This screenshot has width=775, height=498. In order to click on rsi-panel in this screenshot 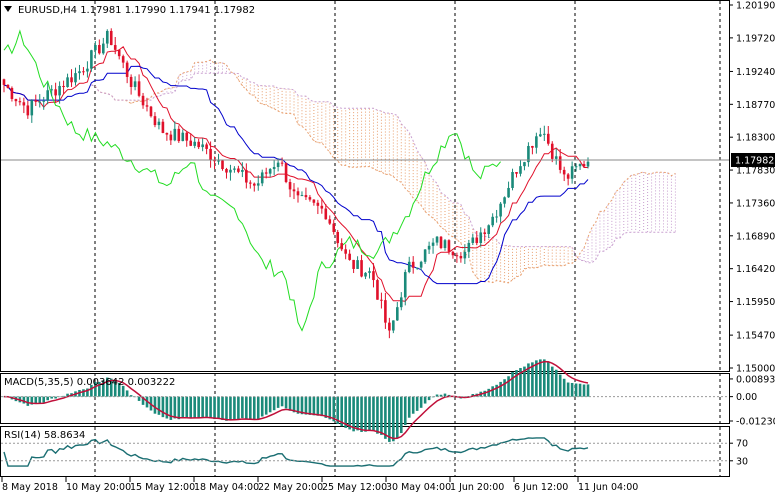, I will do `click(365, 451)`.